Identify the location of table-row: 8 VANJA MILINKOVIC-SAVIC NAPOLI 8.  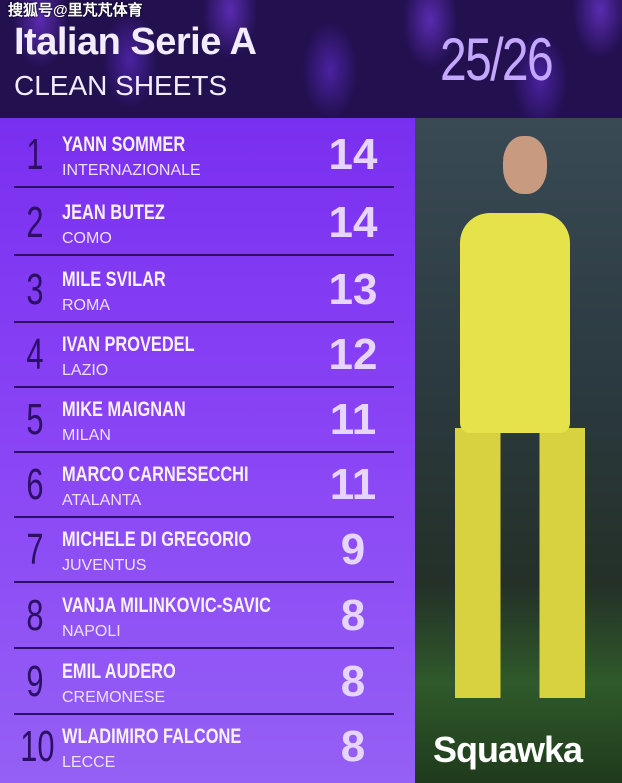
(204, 616).